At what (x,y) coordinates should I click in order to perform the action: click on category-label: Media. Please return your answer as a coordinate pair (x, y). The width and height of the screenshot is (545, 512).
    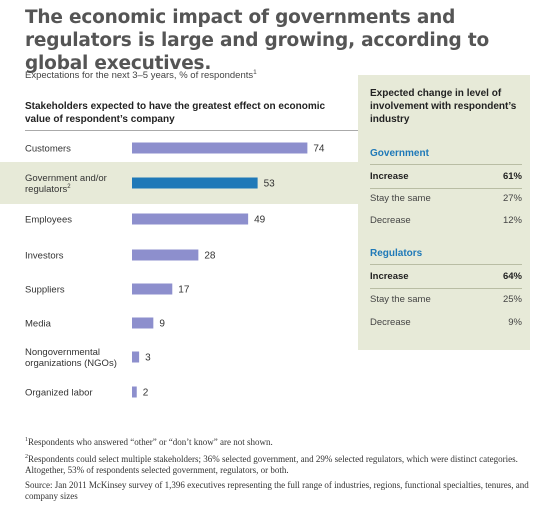
    Looking at the image, I should click on (38, 324).